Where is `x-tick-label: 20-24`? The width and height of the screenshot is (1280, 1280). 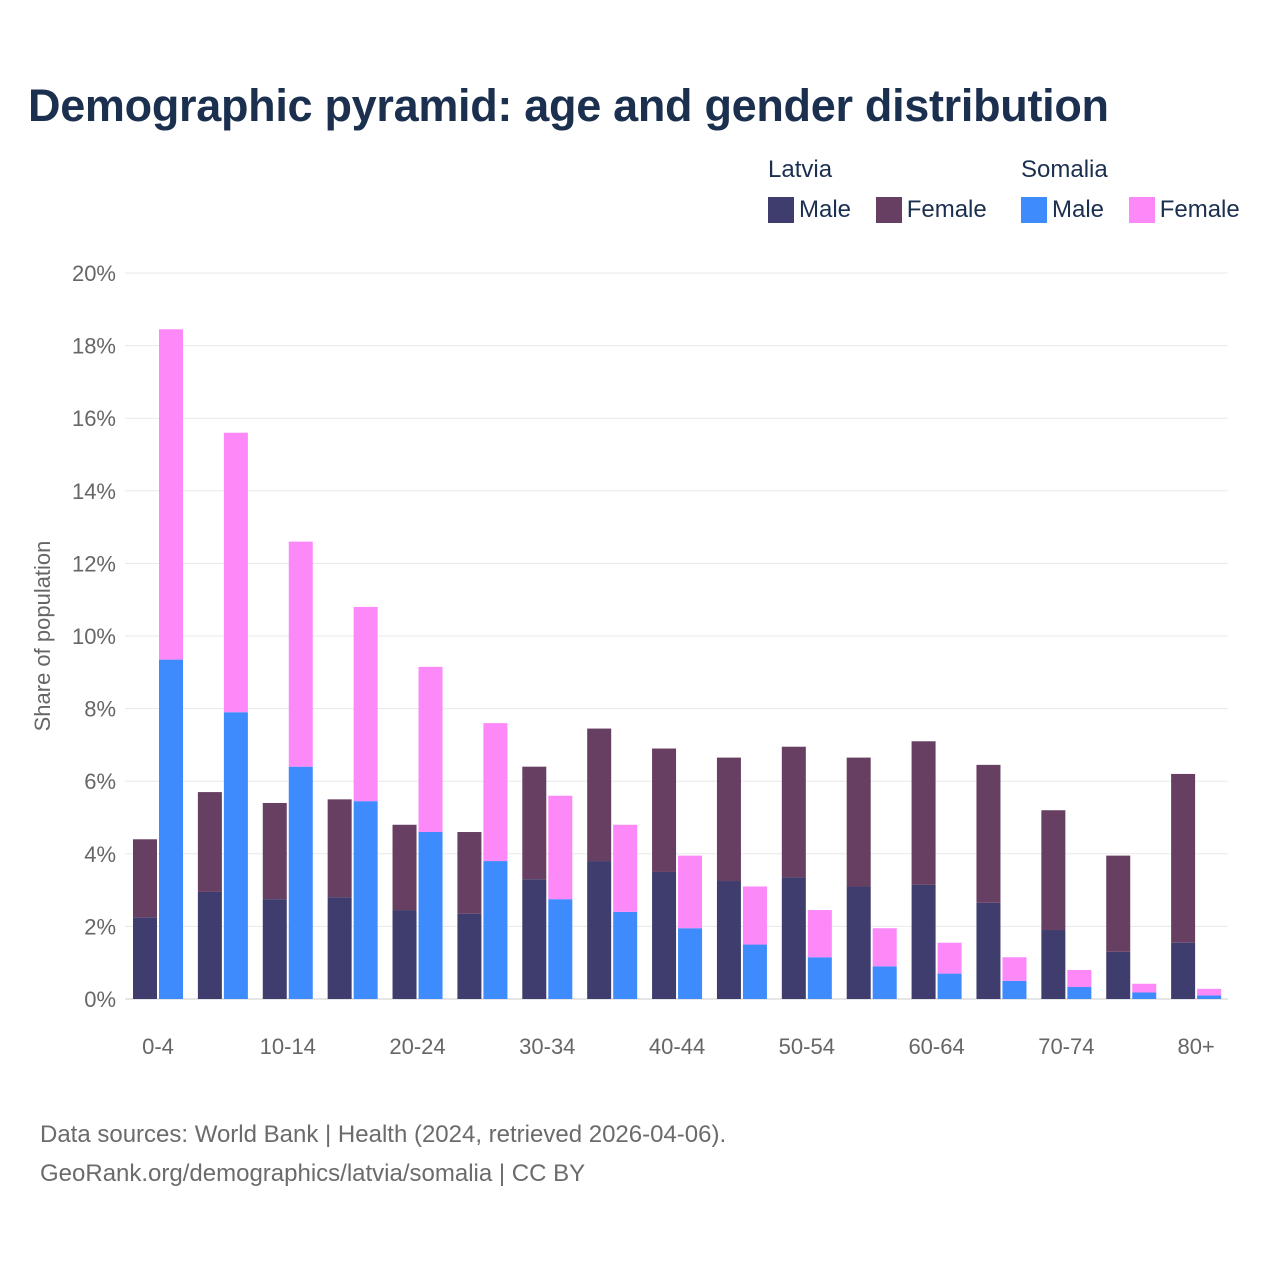 x-tick-label: 20-24 is located at coordinates (417, 1046).